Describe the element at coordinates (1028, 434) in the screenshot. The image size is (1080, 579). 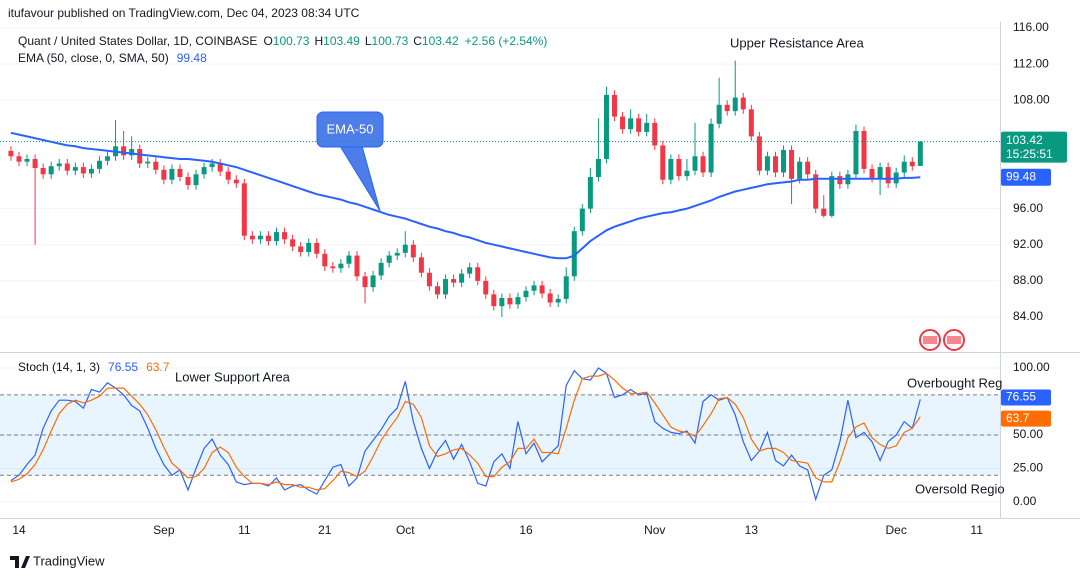
I see `y-tick-label: 50.00` at that location.